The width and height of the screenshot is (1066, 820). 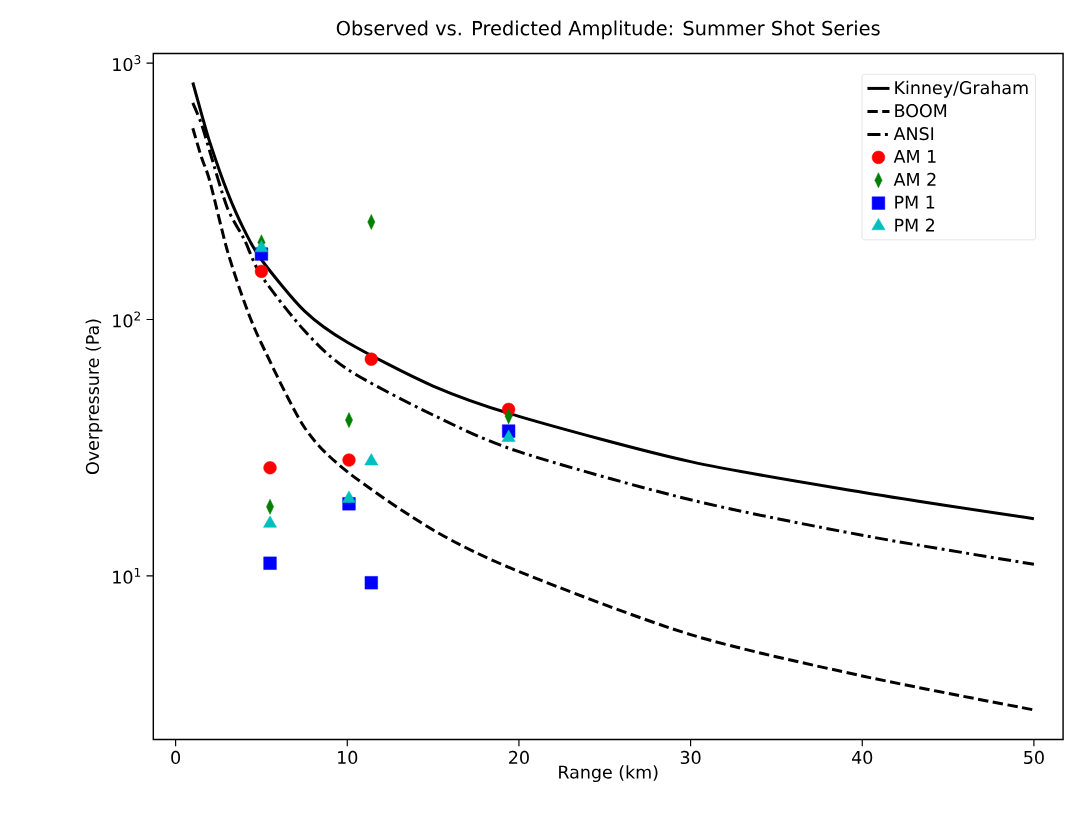 I want to click on x-tick-label: 0, so click(x=176, y=757).